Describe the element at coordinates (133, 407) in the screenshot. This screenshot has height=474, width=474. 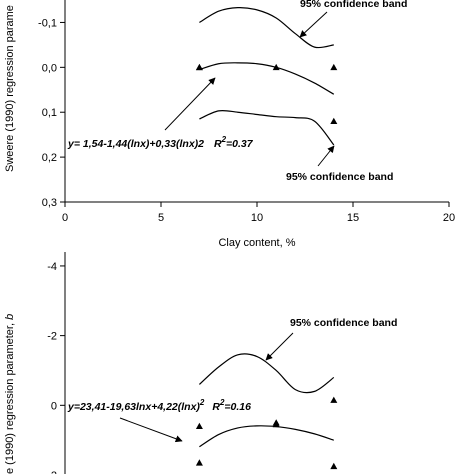
I see `equation-text: y=23,41-19,63lnx+4,22(lnx)` at that location.